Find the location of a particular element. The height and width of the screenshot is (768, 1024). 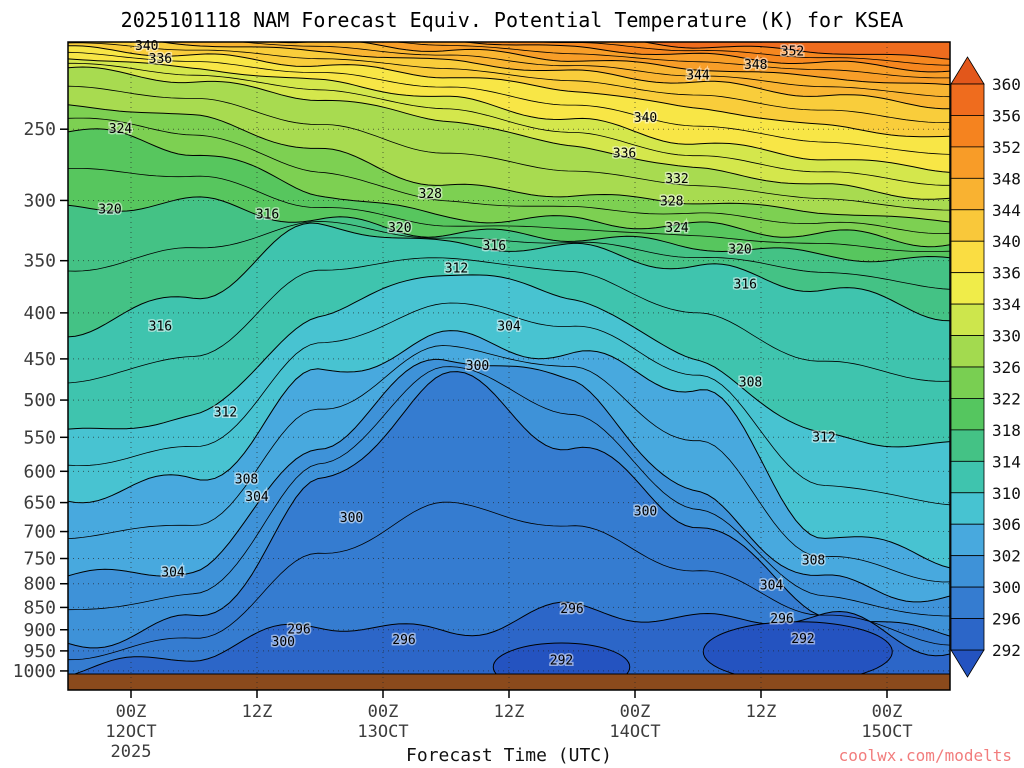

colorbar-label: 336 is located at coordinates (1006, 273).